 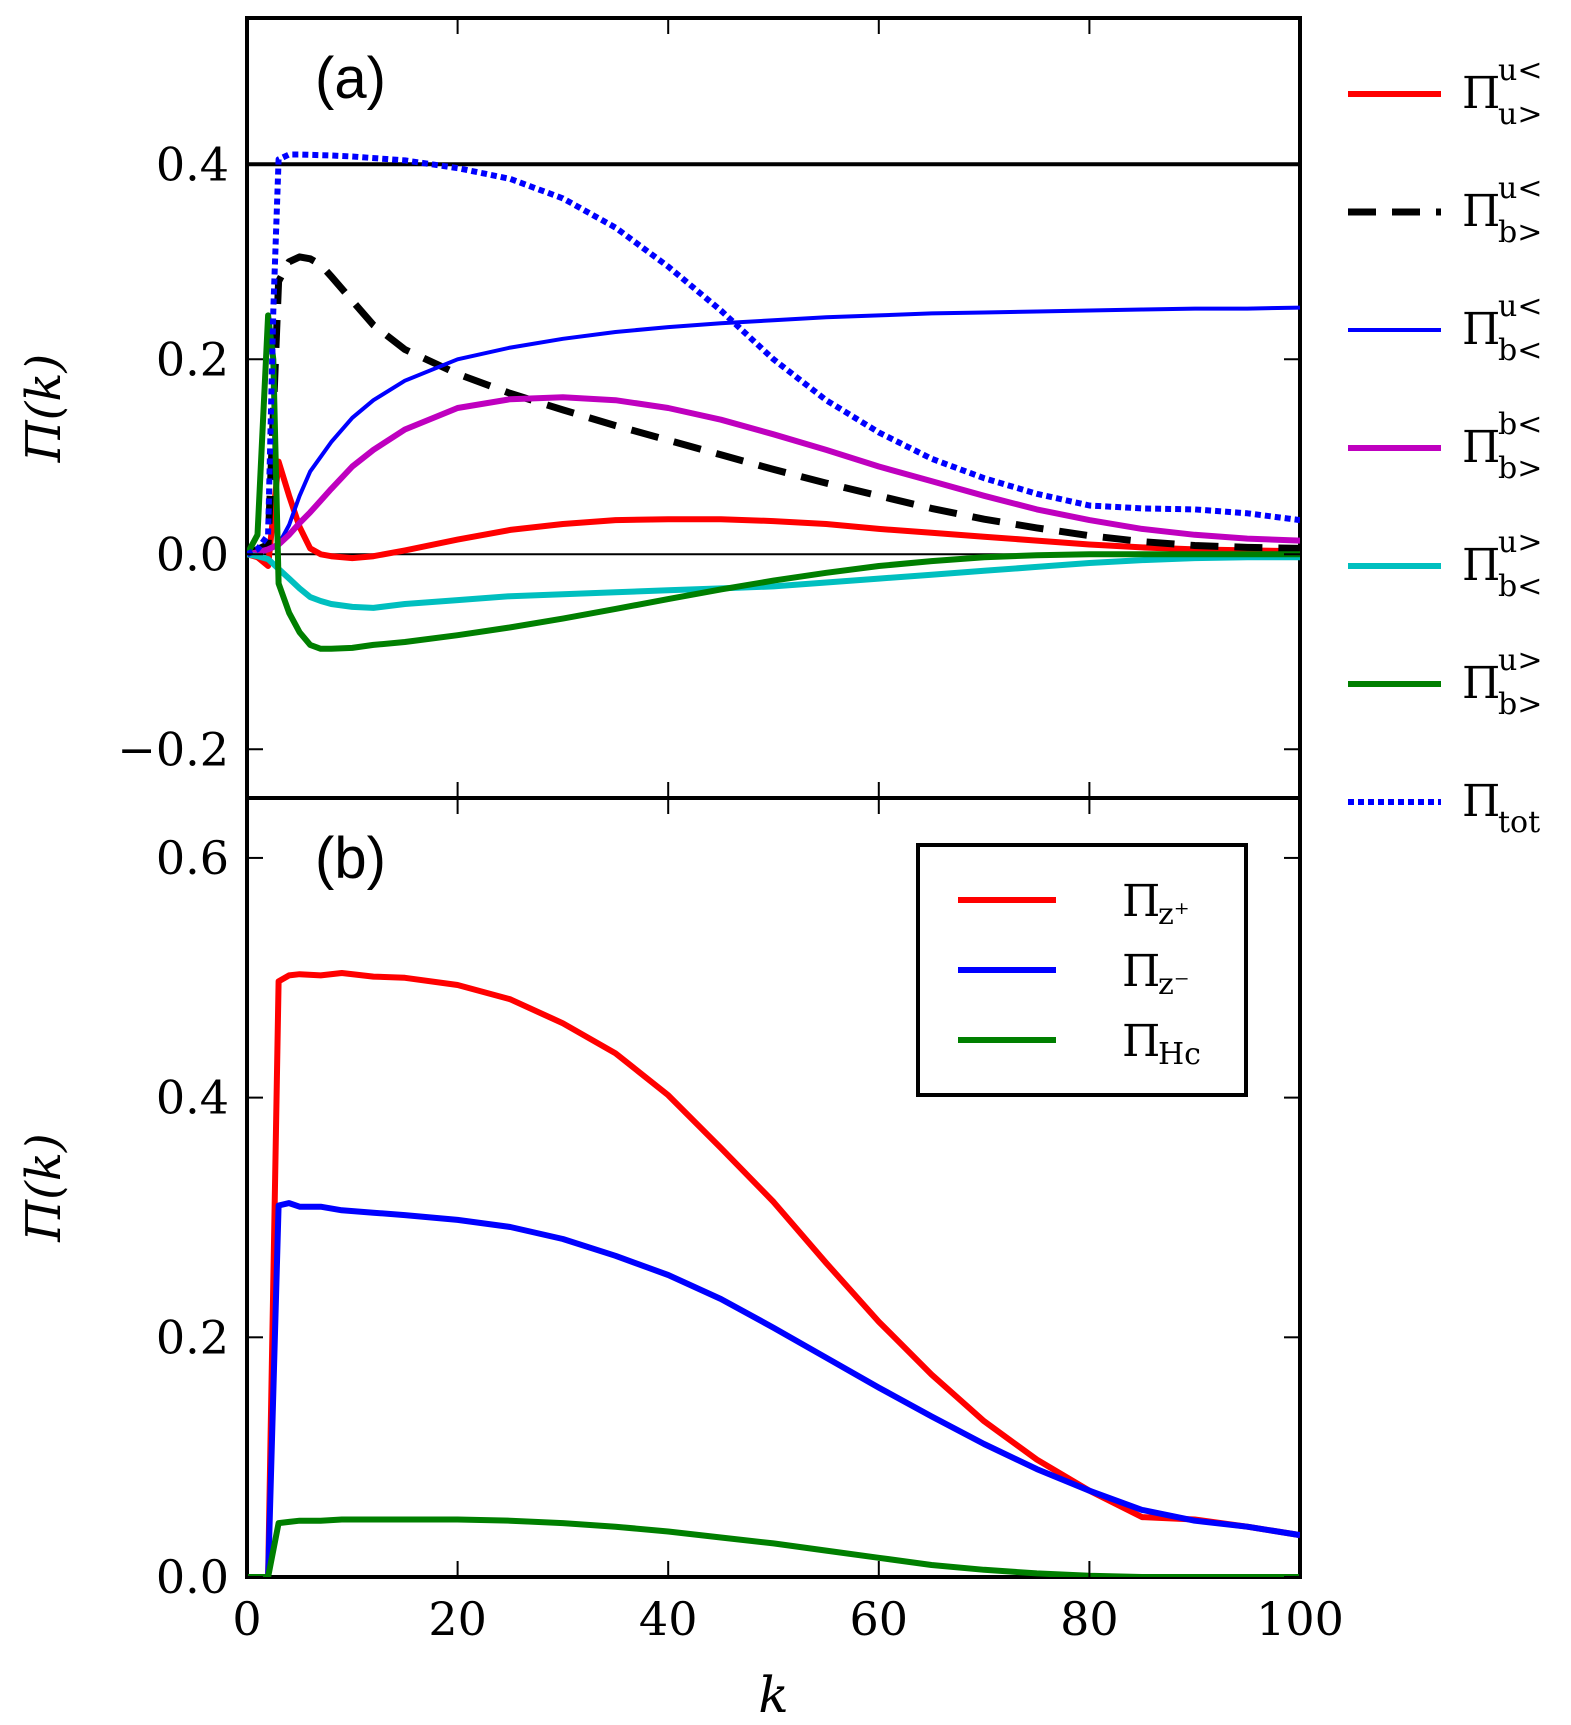 I want to click on panel-b-label: (b), so click(x=350, y=858).